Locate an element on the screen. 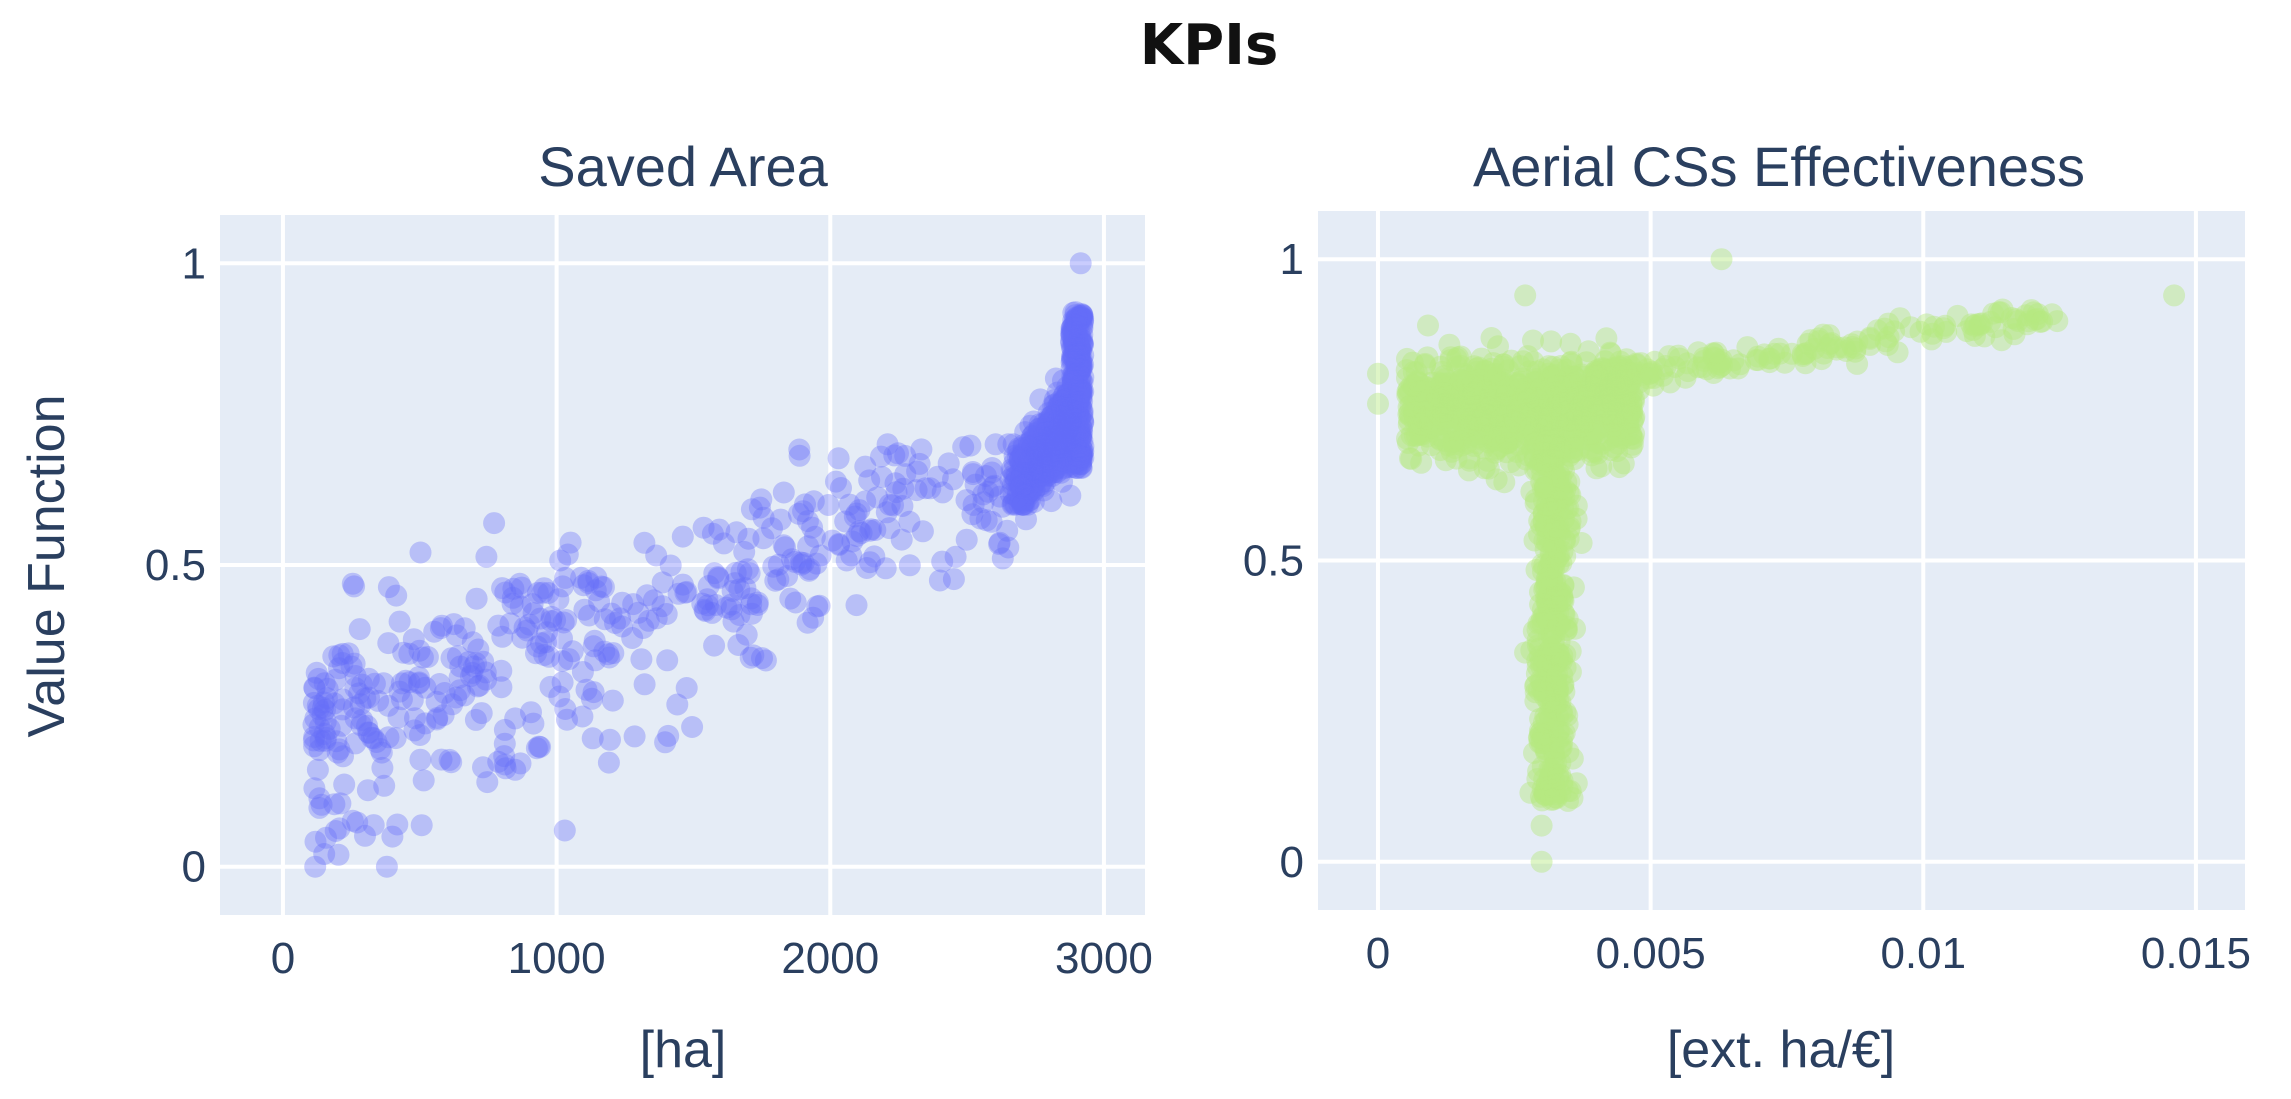 This screenshot has width=2291, height=1099. x-tick-label: 3000 is located at coordinates (1104, 958).